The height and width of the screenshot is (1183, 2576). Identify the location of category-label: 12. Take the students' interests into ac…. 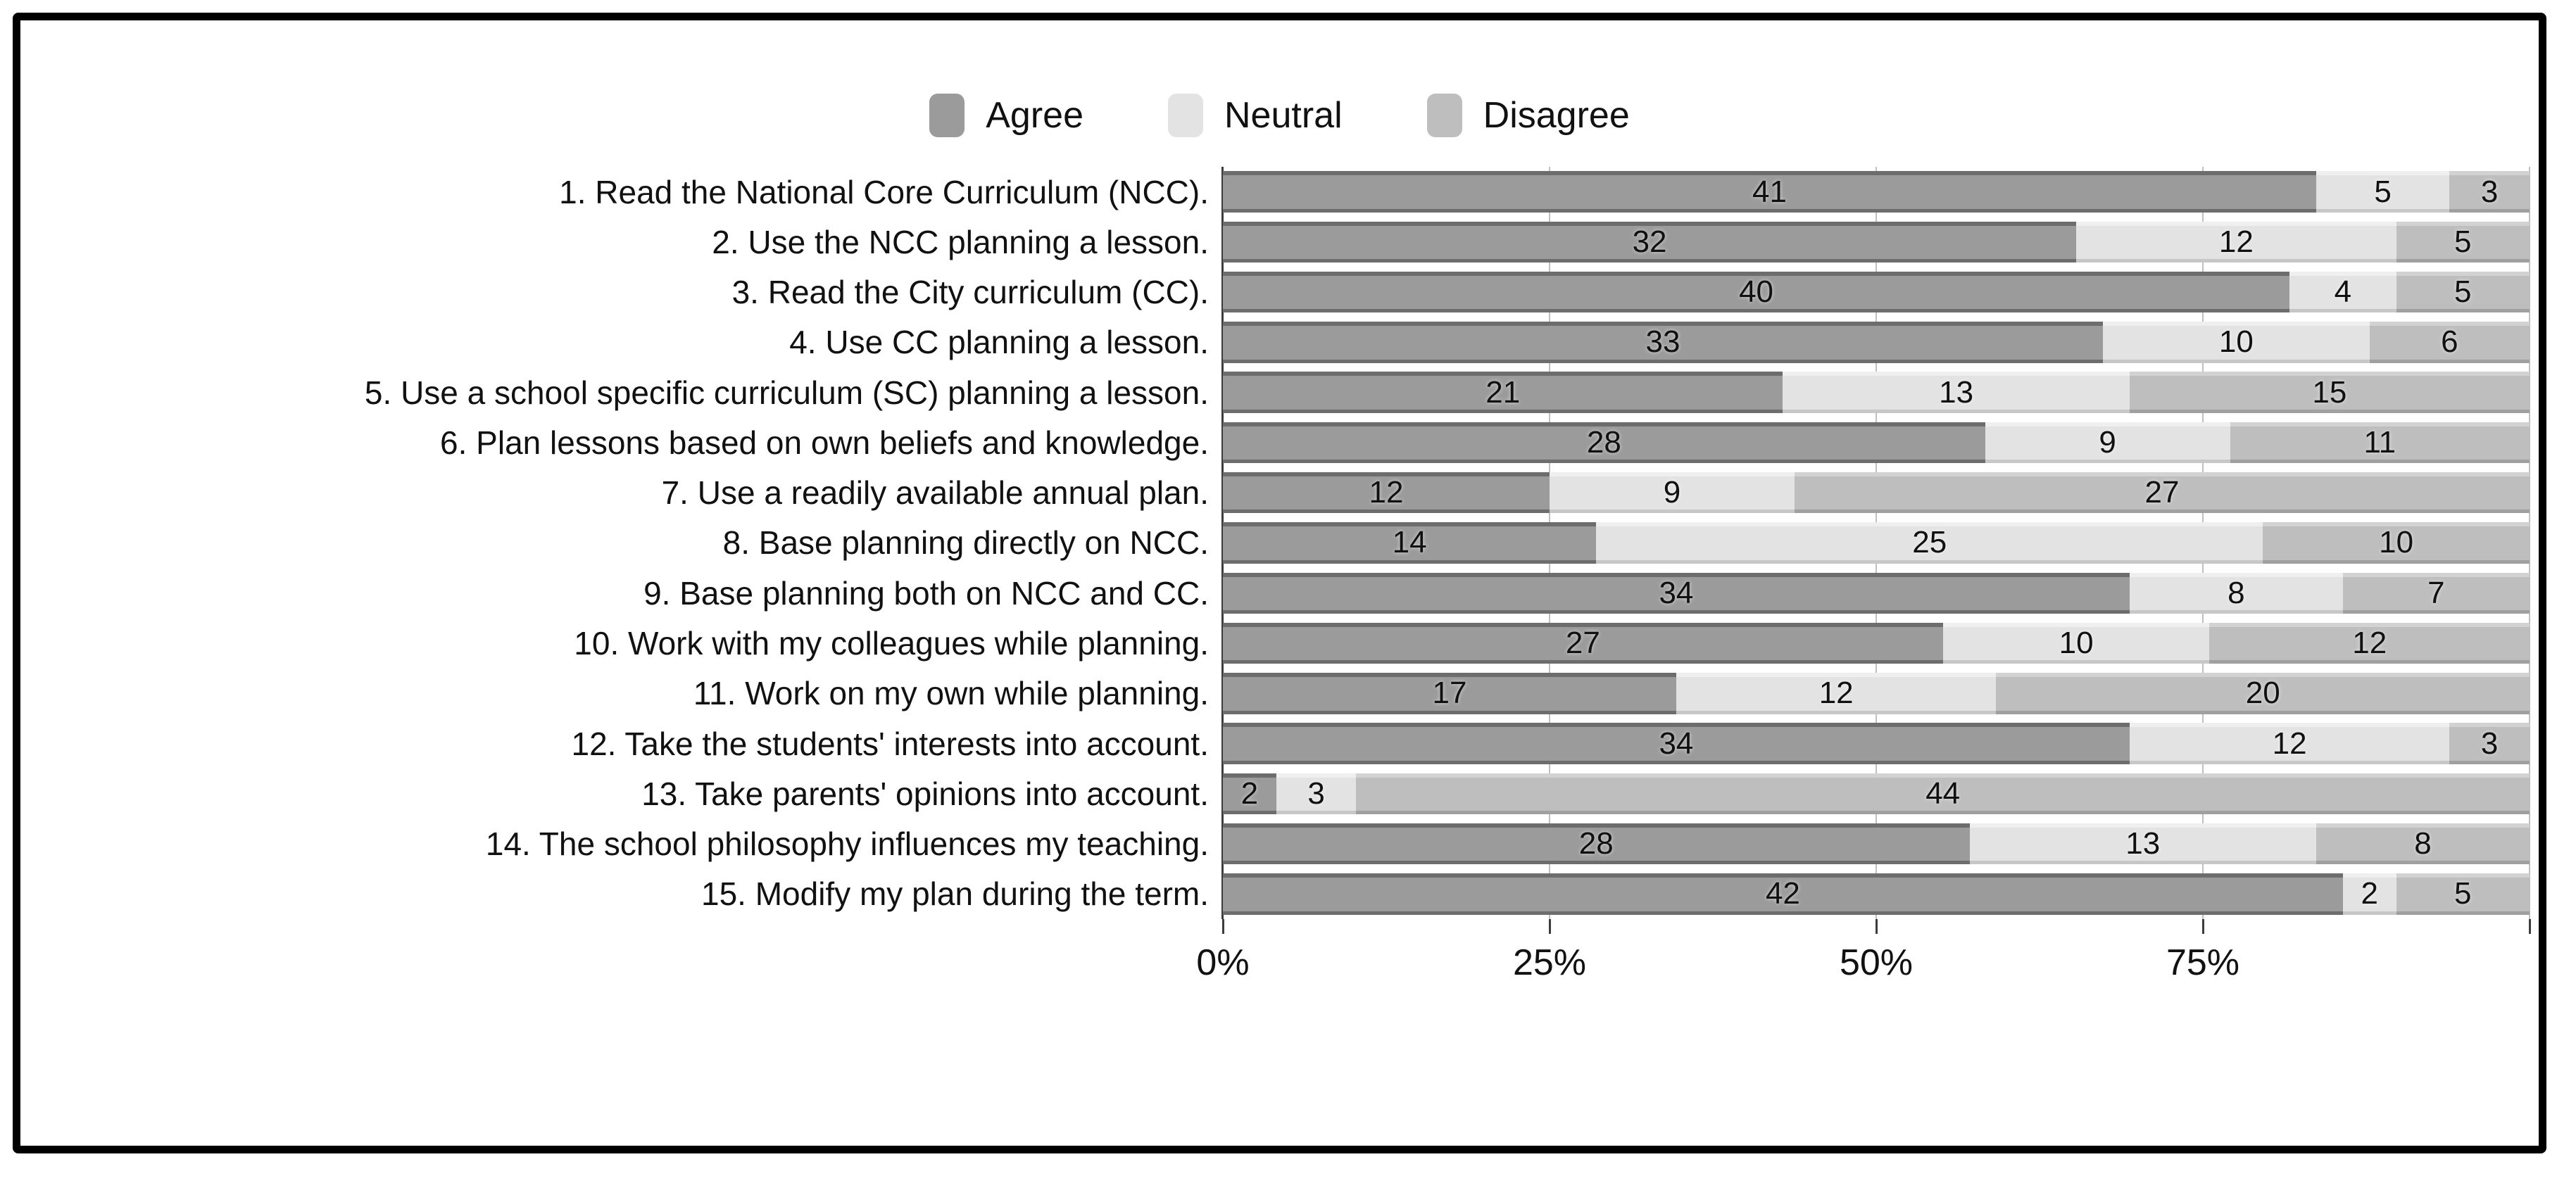
(890, 743).